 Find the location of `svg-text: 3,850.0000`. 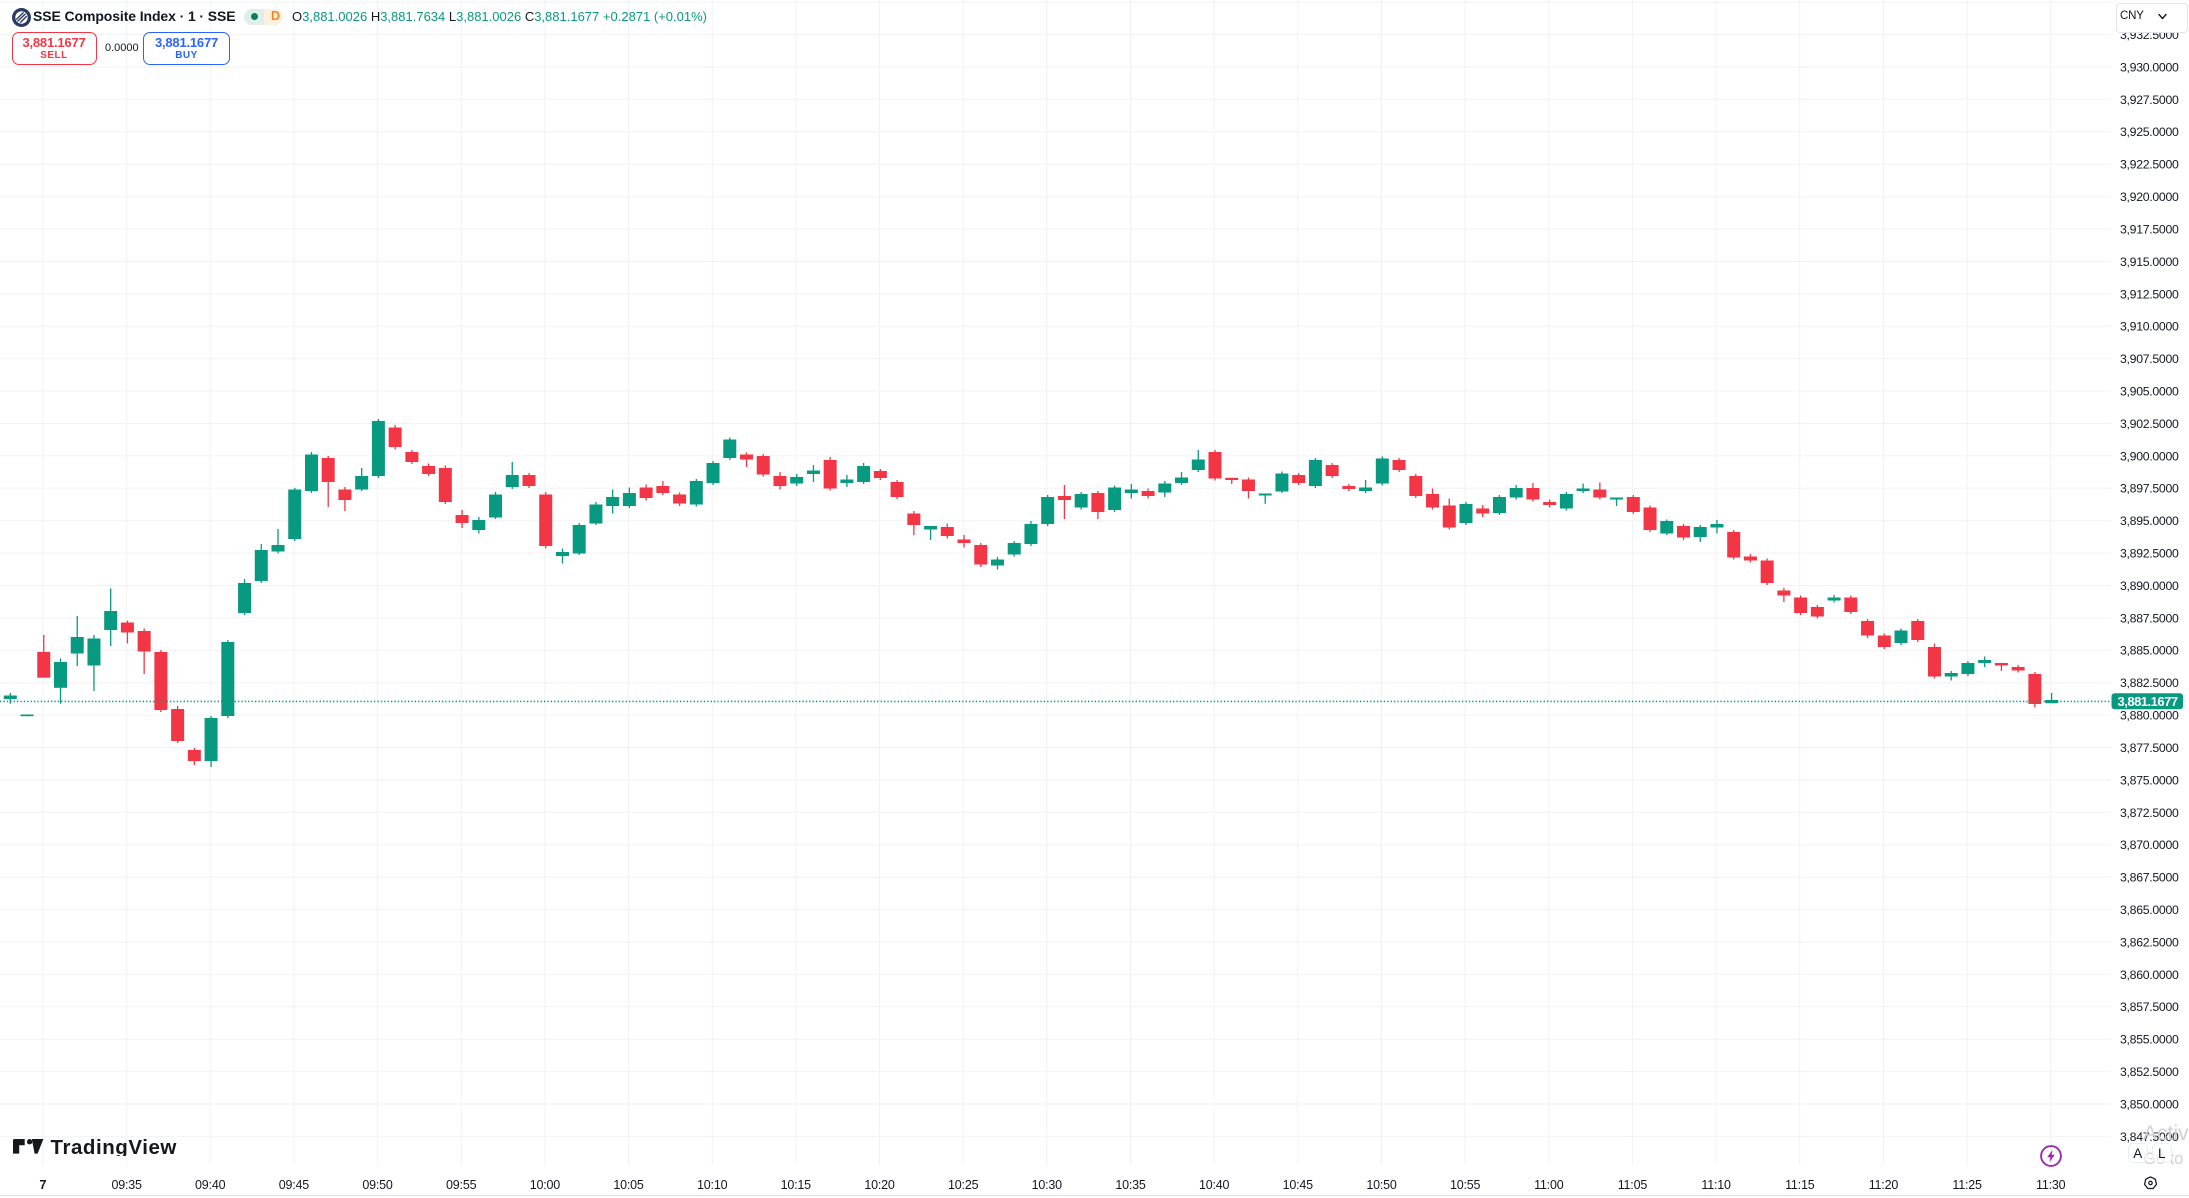

svg-text: 3,850.0000 is located at coordinates (2149, 1104).